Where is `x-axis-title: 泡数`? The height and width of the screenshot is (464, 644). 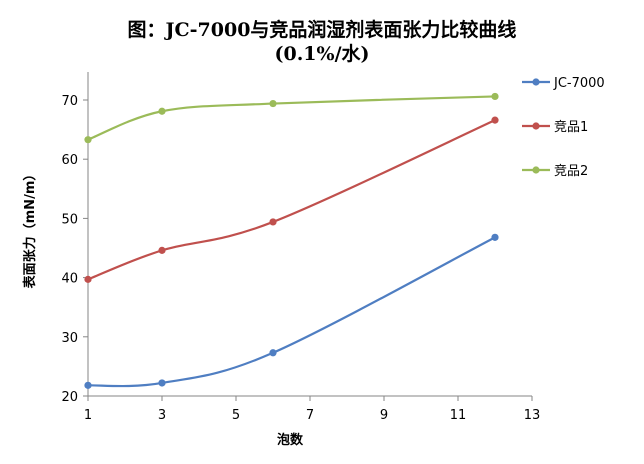
x-axis-title: 泡数 is located at coordinates (290, 440).